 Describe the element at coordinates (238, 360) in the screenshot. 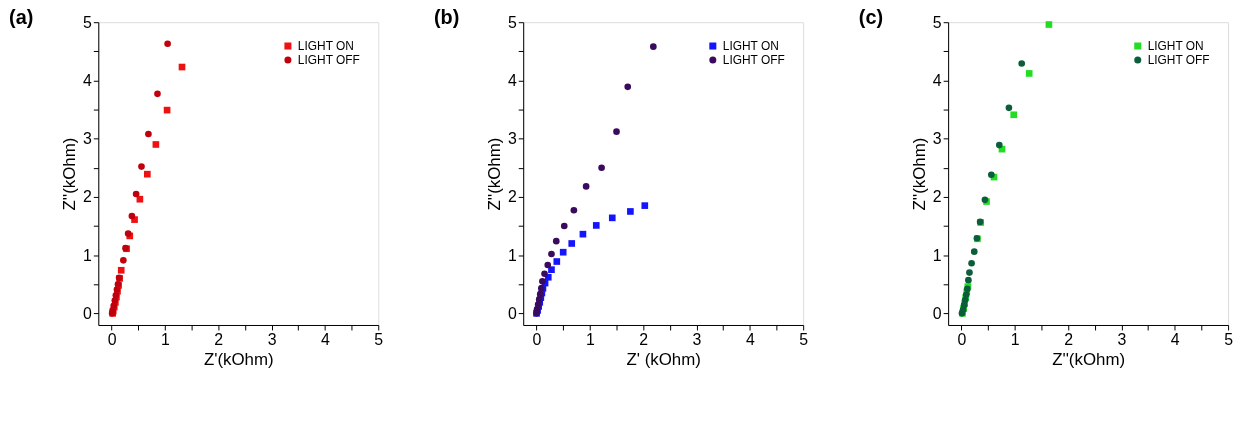

I see `x-axis-title: Z'(kOhm)` at that location.